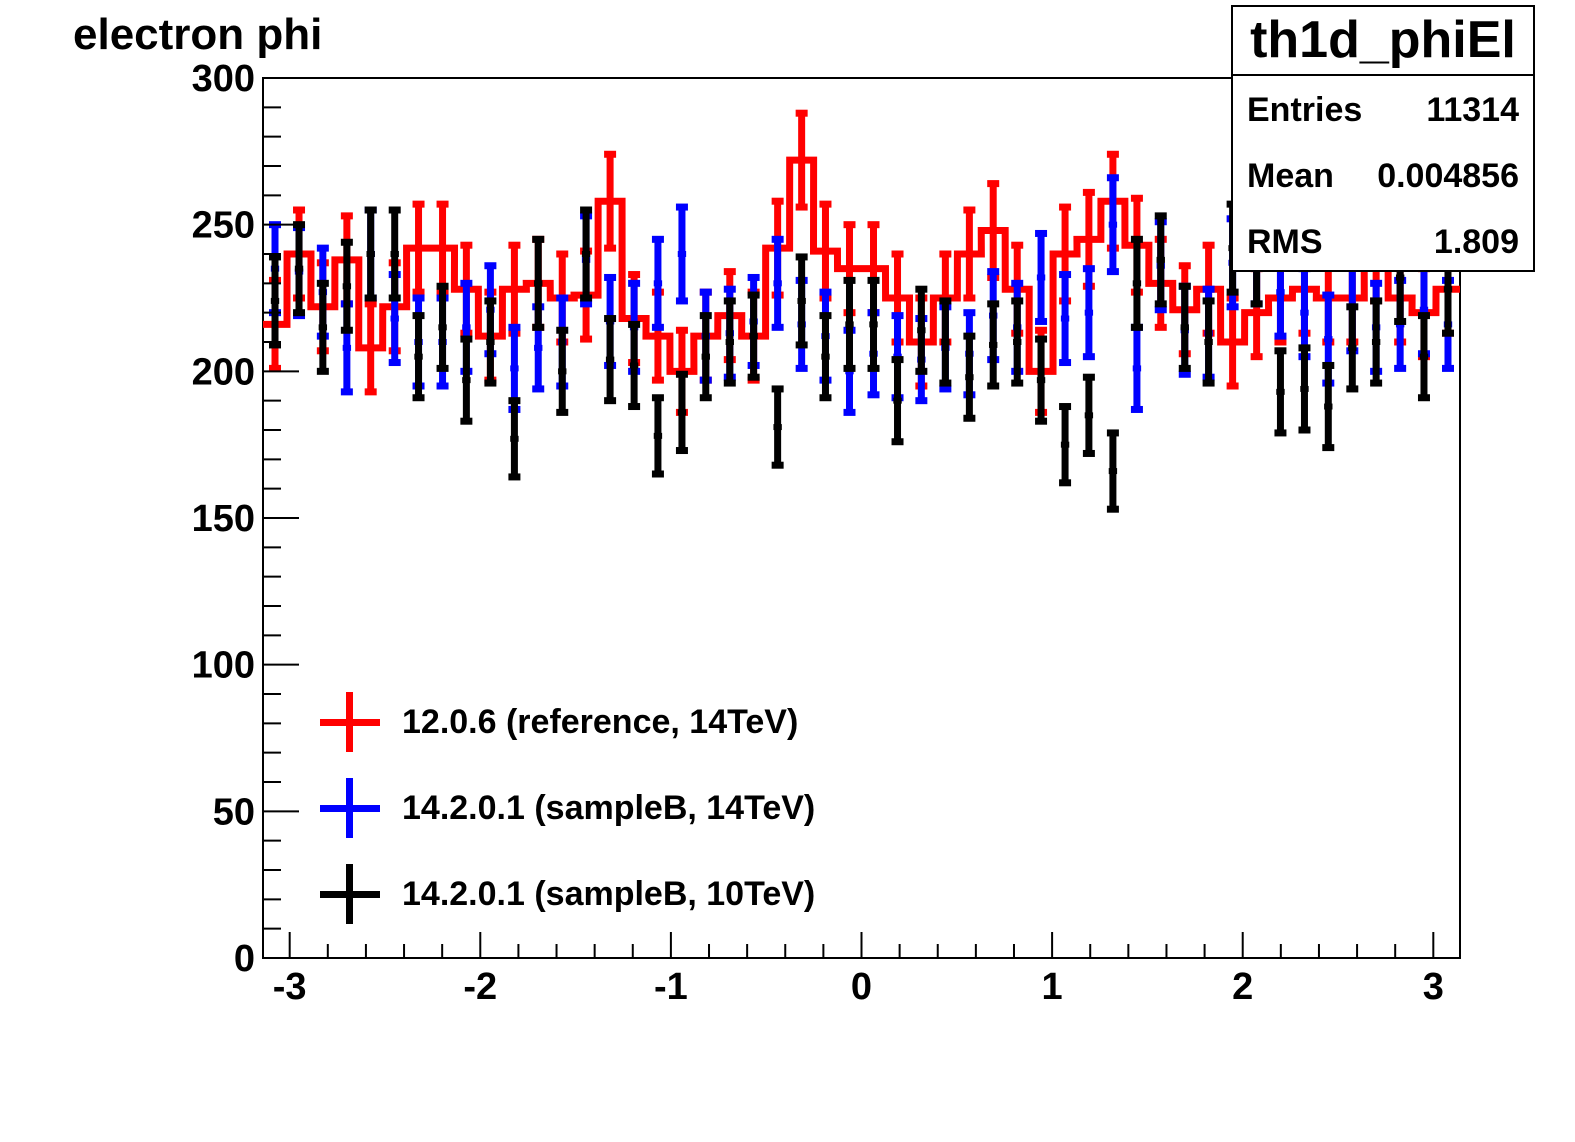 This screenshot has height=1142, width=1575. Describe the element at coordinates (198, 34) in the screenshot. I see `chart-title: electron phi` at that location.